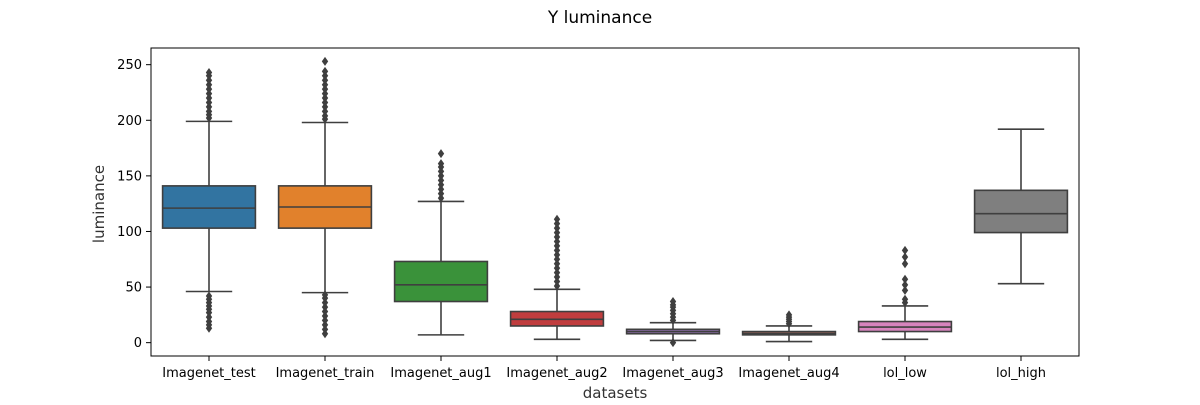 Image resolution: width=1200 pixels, height=405 pixels. What do you see at coordinates (599, 18) in the screenshot?
I see `chart-title: Y luminance` at bounding box center [599, 18].